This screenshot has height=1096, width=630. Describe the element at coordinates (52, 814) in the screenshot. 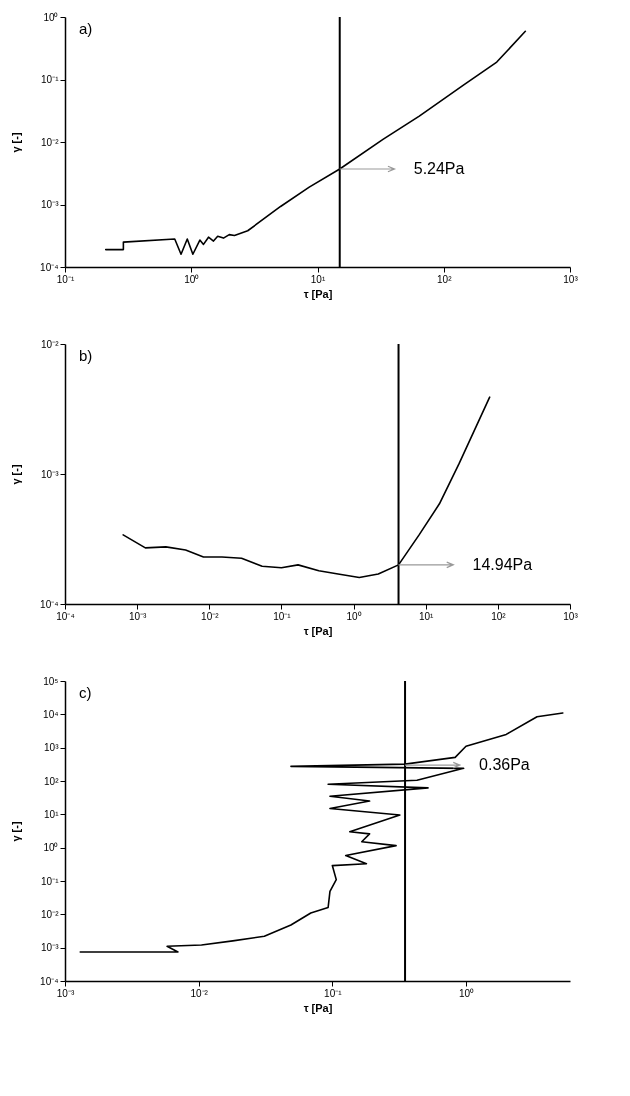

I see `y-tick-label: 10¹` at that location.